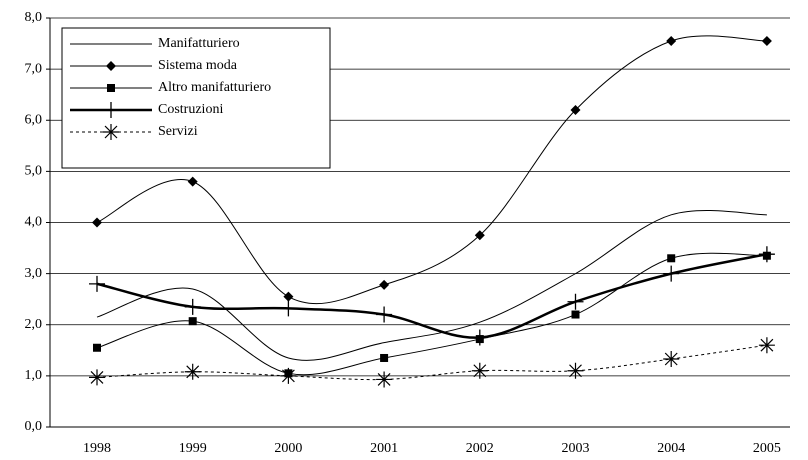 Image resolution: width=808 pixels, height=460 pixels. What do you see at coordinates (178, 131) in the screenshot?
I see `legend-label: Servizi` at bounding box center [178, 131].